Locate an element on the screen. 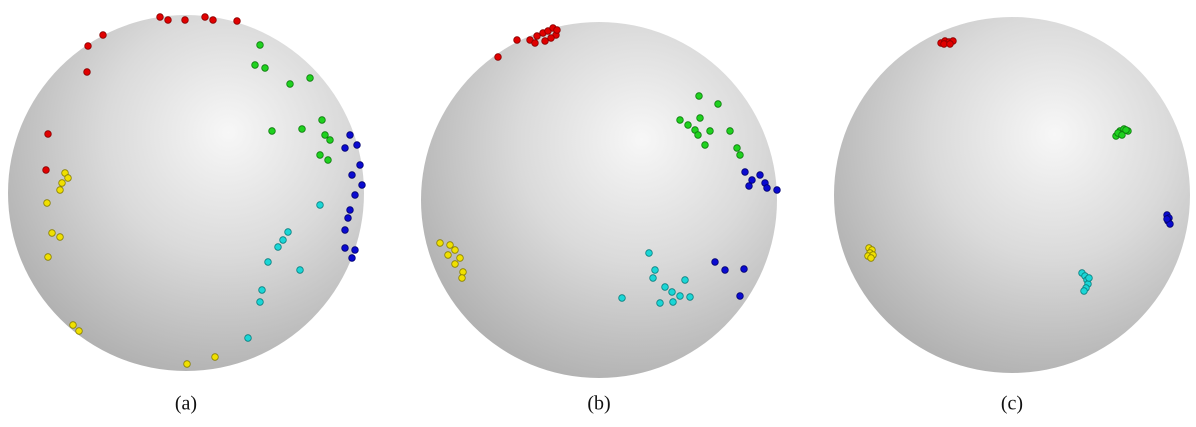 This screenshot has height=427, width=1196. panel-label: (b) is located at coordinates (598, 404).